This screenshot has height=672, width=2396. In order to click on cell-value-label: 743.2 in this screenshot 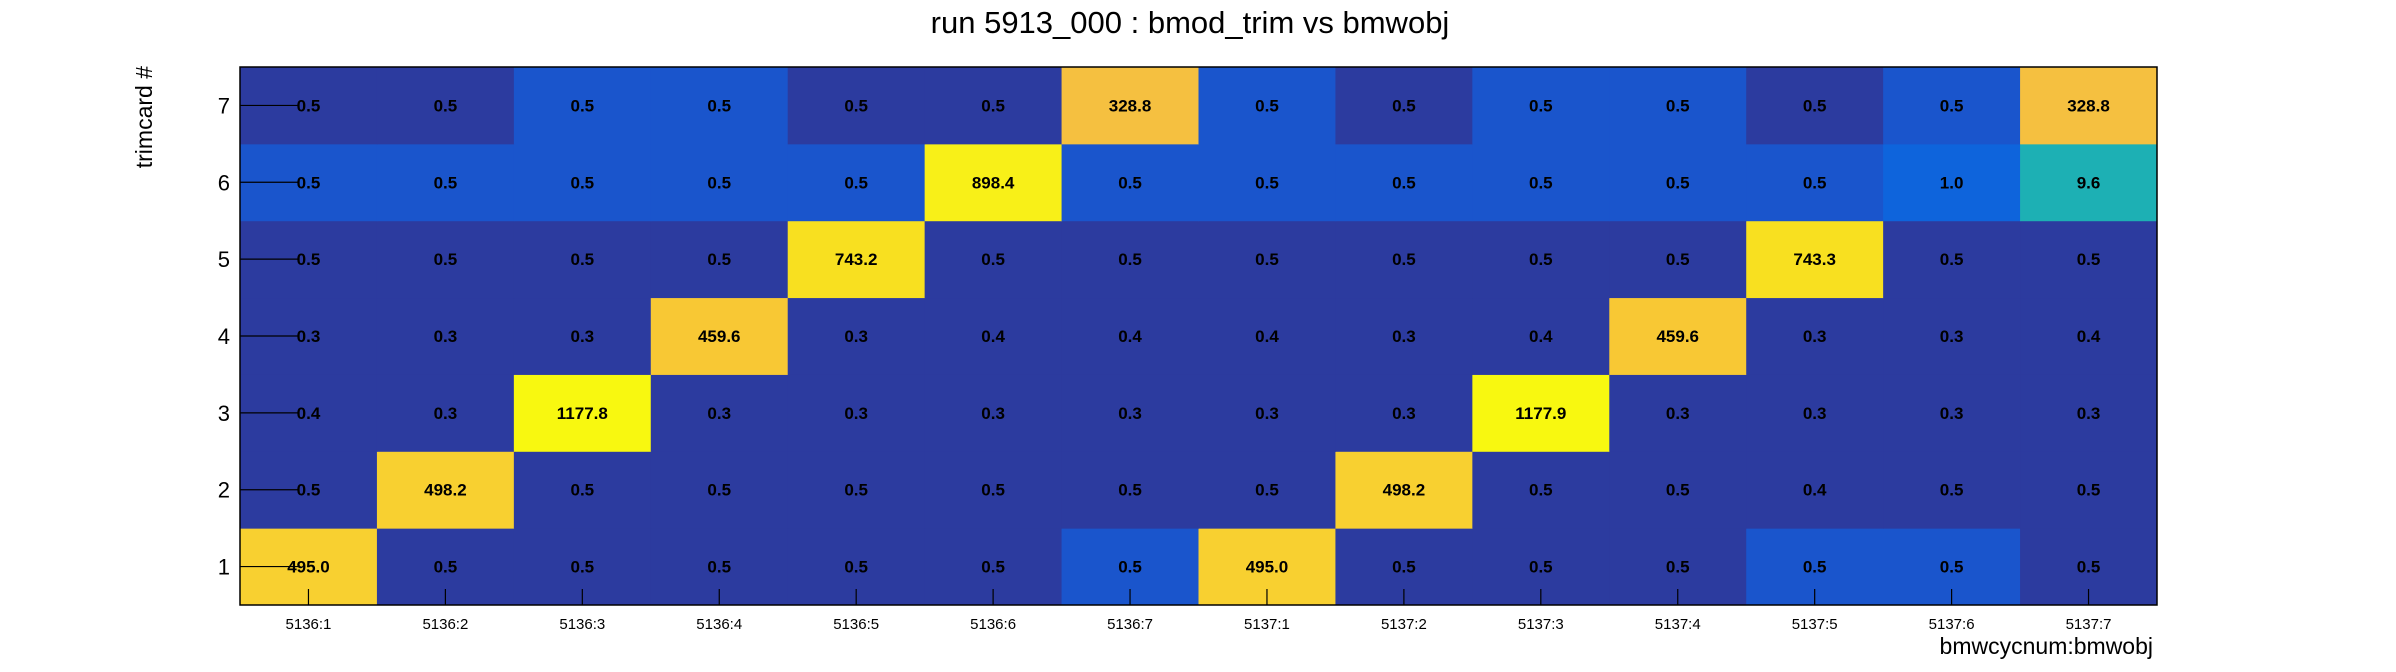, I will do `click(856, 259)`.